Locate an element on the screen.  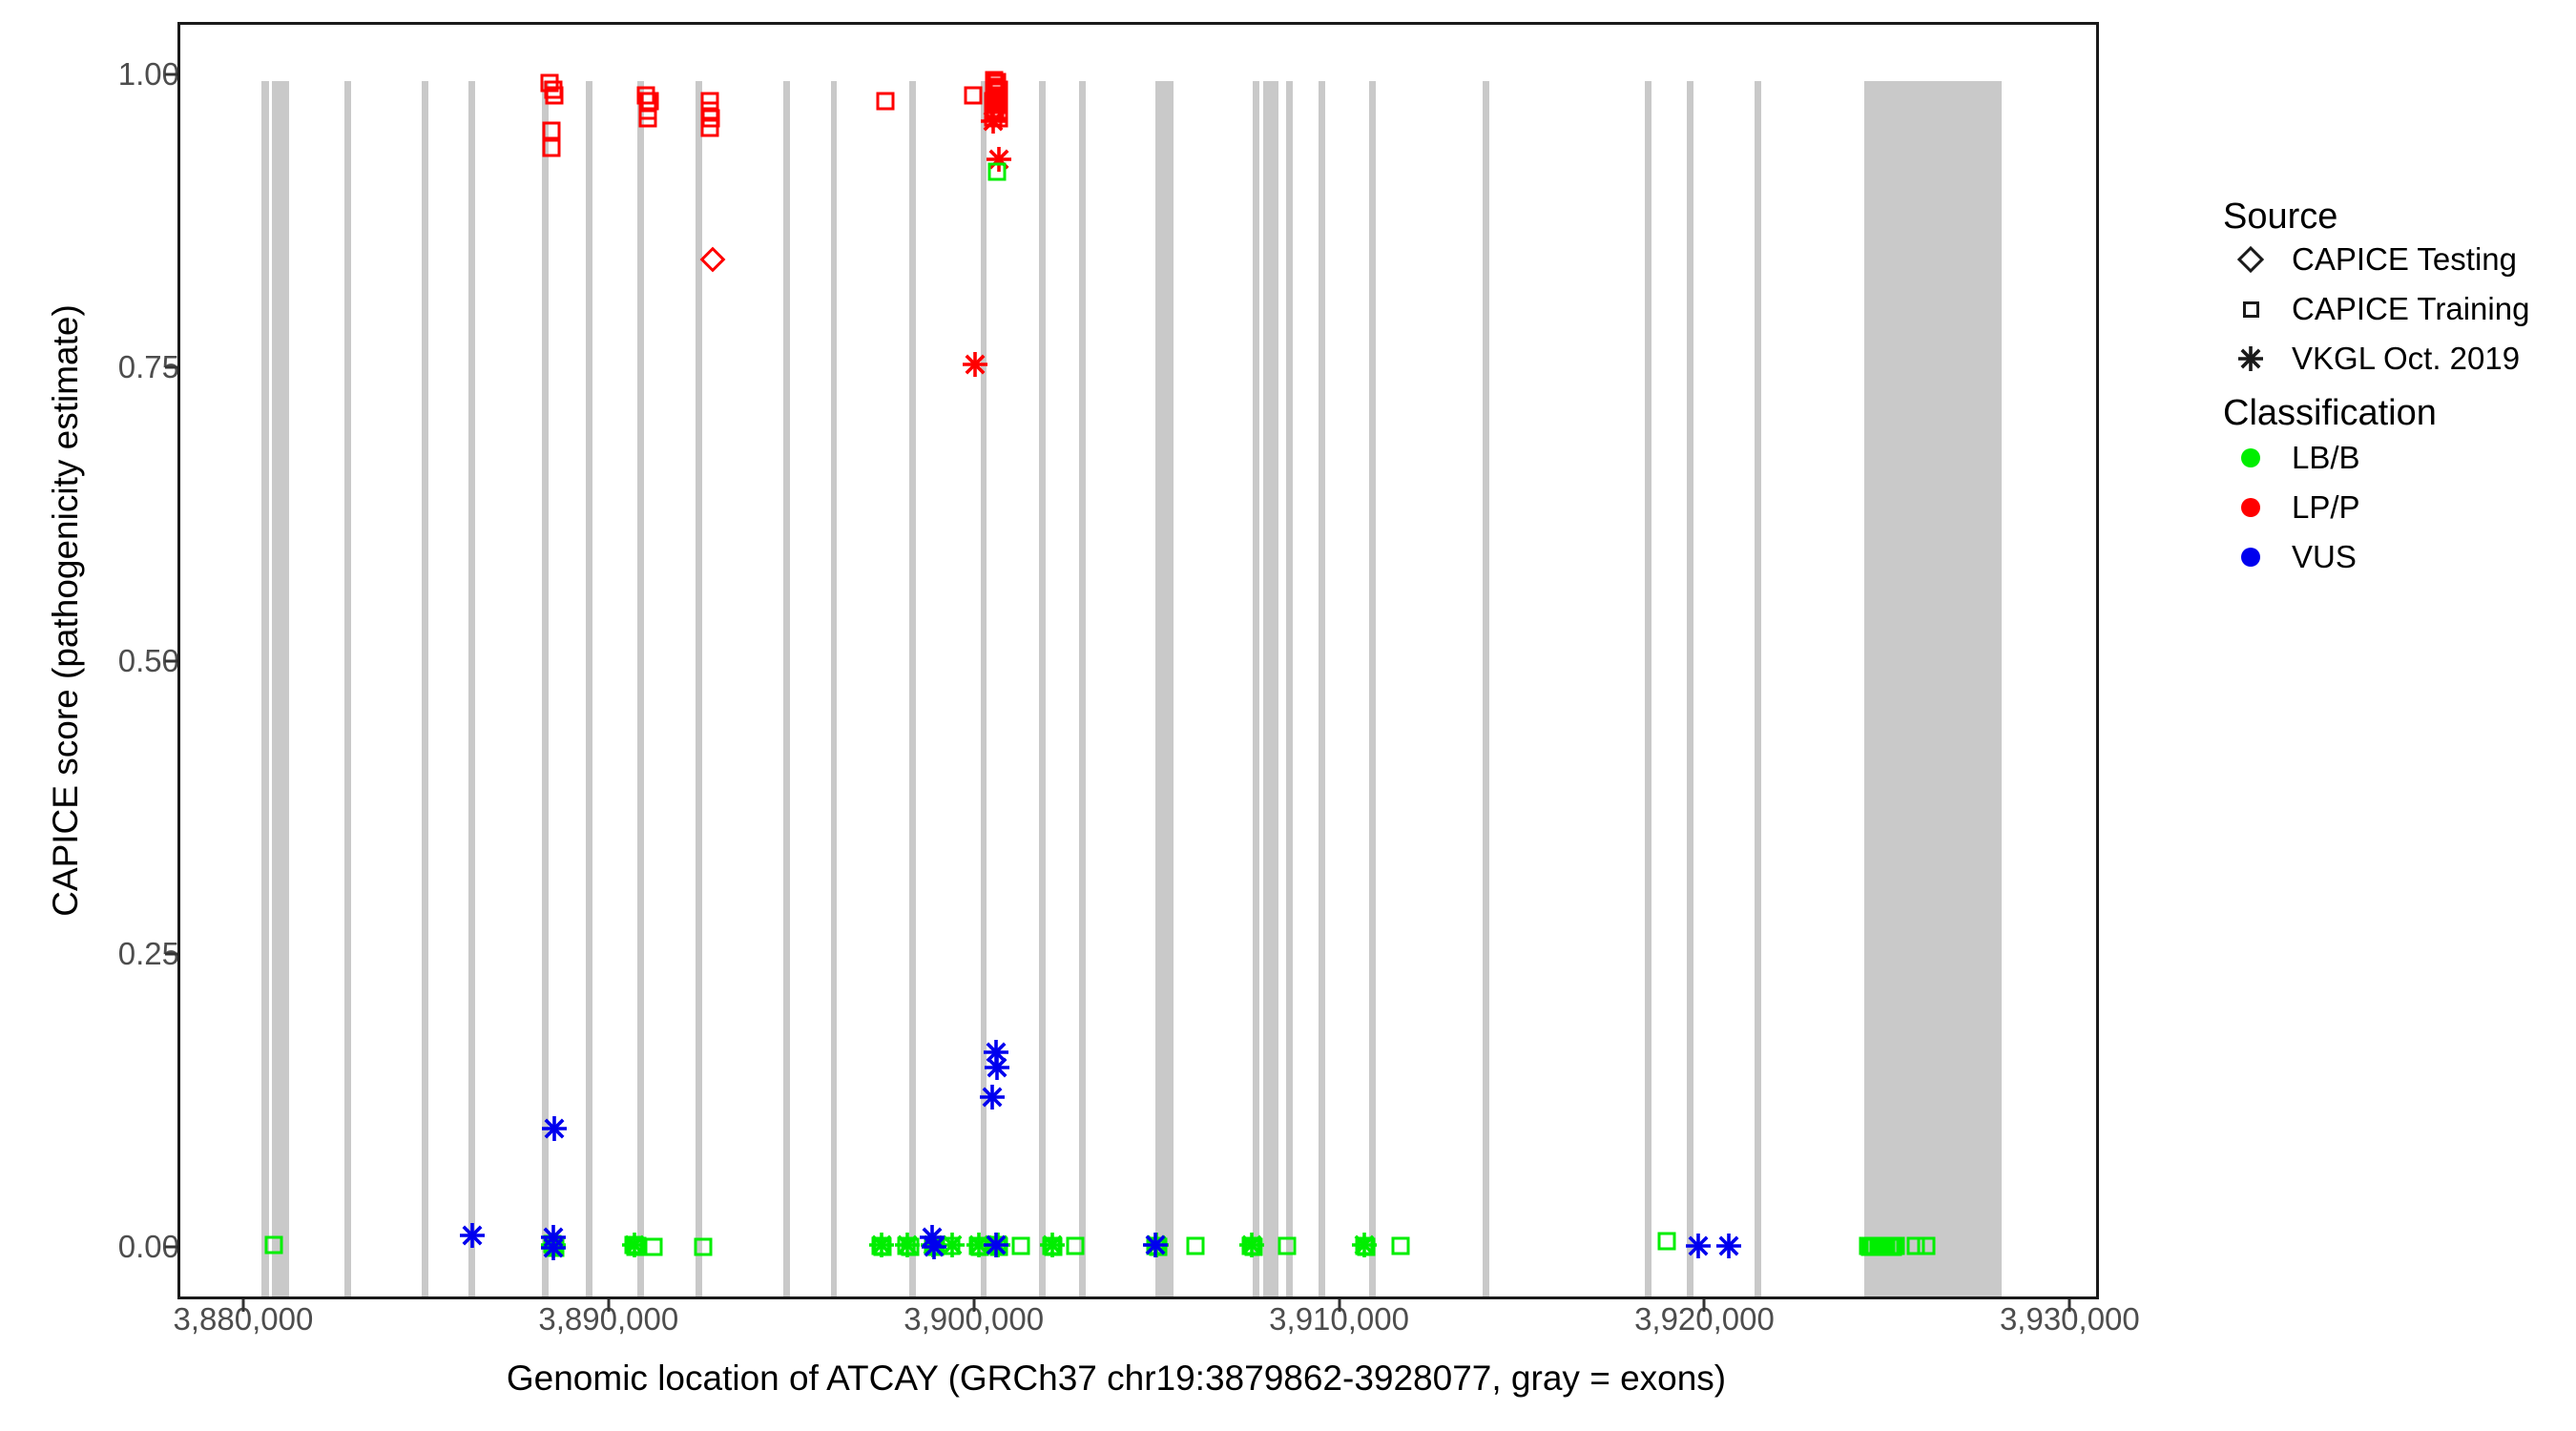
legend-key-asterisk is located at coordinates (2250, 358).